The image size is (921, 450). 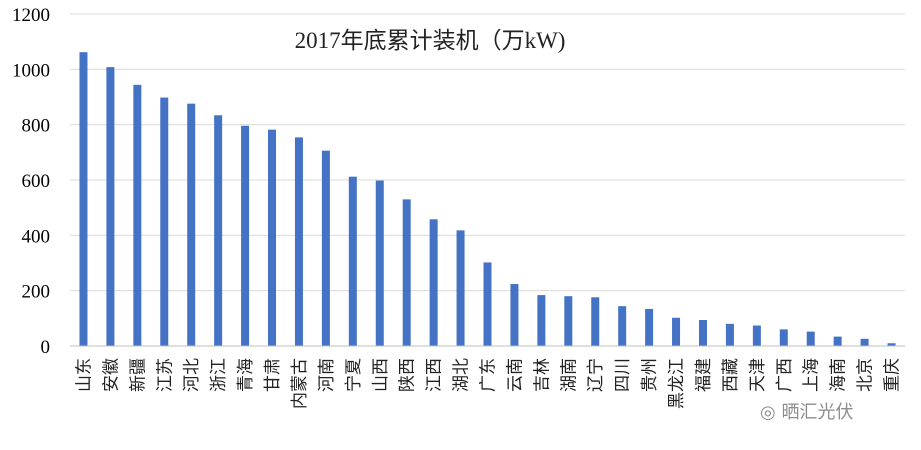 What do you see at coordinates (704, 375) in the screenshot?
I see `category-label: 福建` at bounding box center [704, 375].